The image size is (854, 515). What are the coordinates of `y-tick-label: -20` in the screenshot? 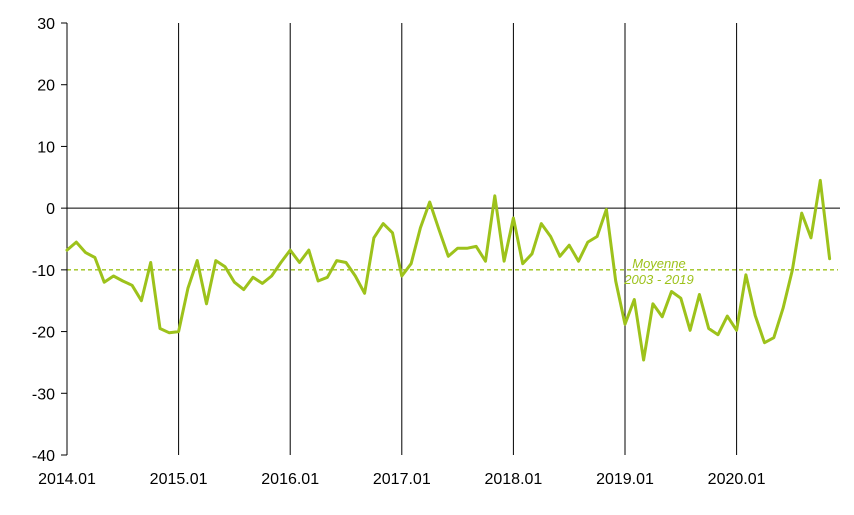 It's located at (43, 333).